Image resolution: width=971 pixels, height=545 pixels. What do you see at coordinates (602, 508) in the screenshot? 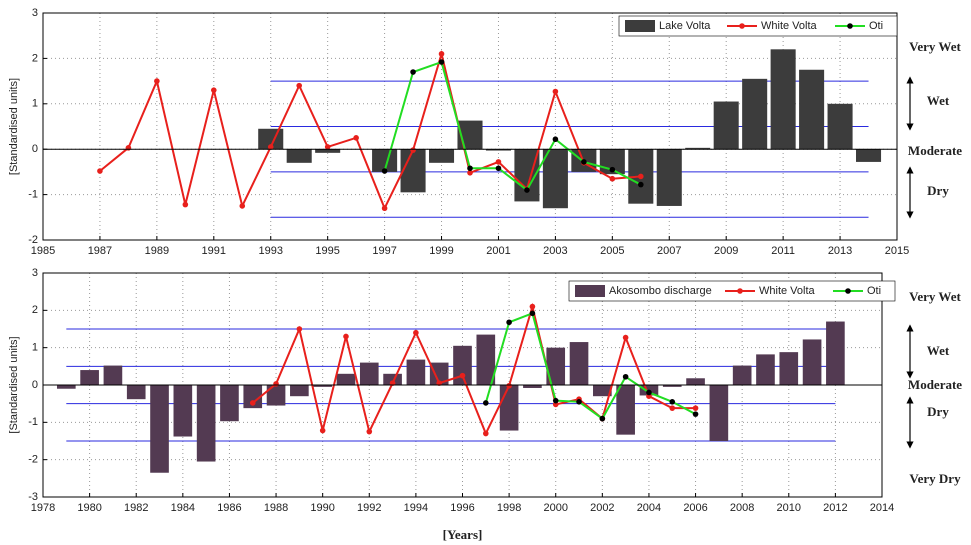
I see `x-tick-label: 2002` at bounding box center [602, 508].